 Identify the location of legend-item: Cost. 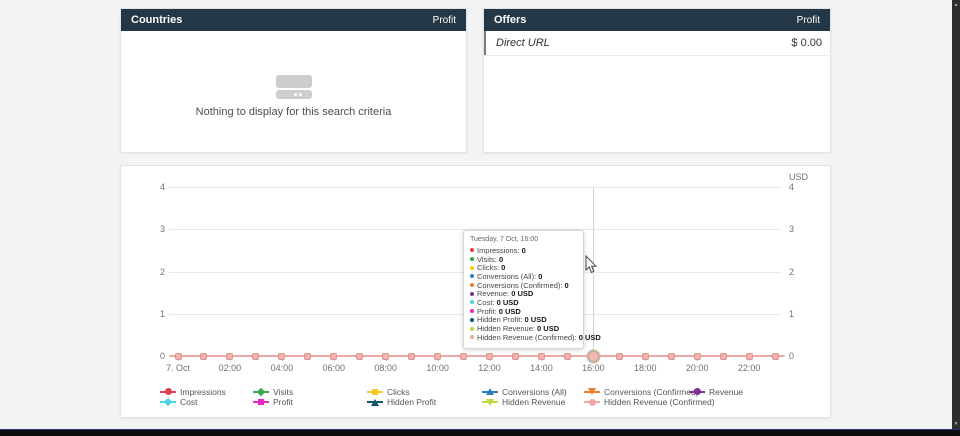
(179, 402).